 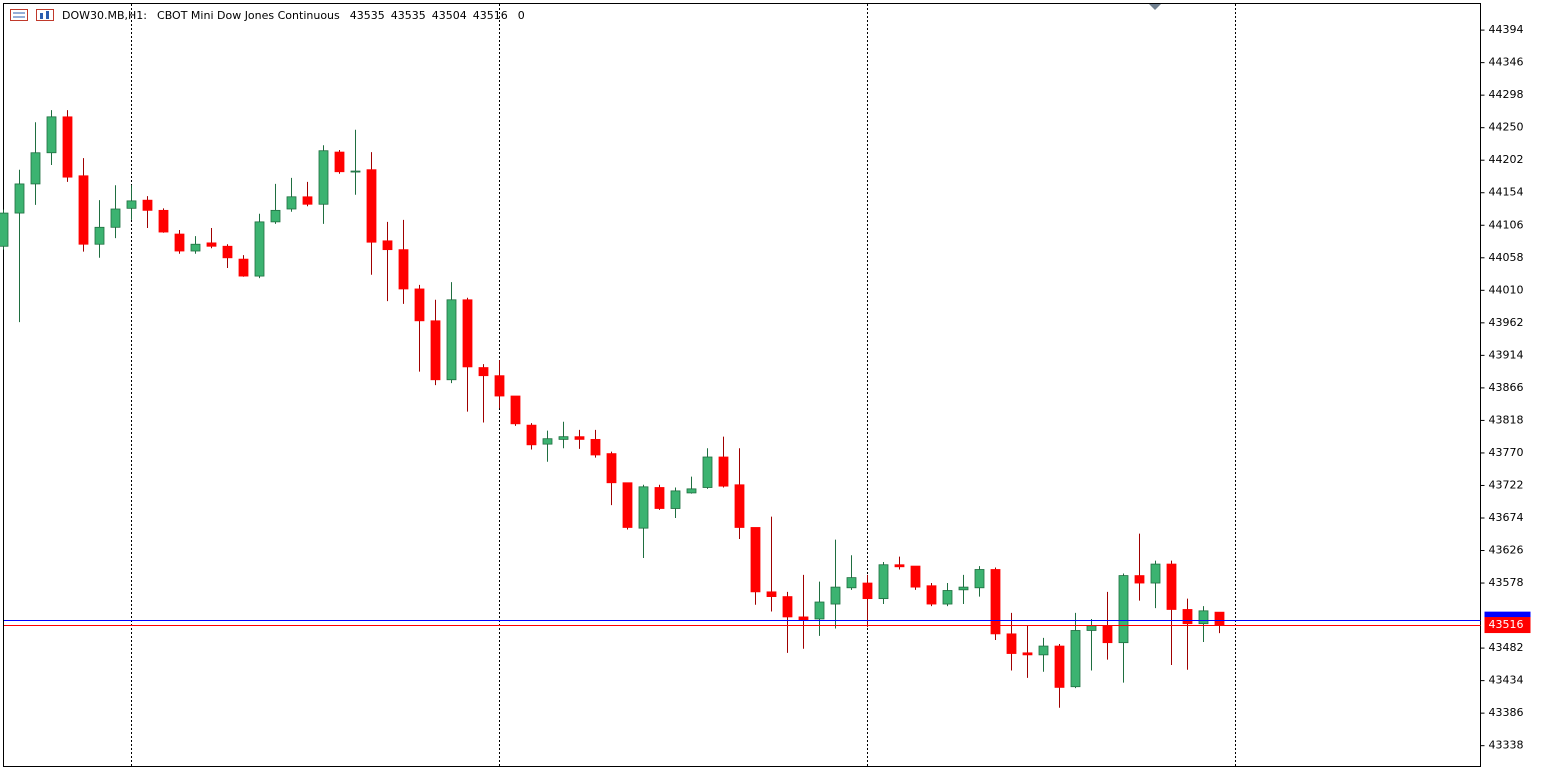 What do you see at coordinates (1506, 517) in the screenshot?
I see `y-tick-label: 43674` at bounding box center [1506, 517].